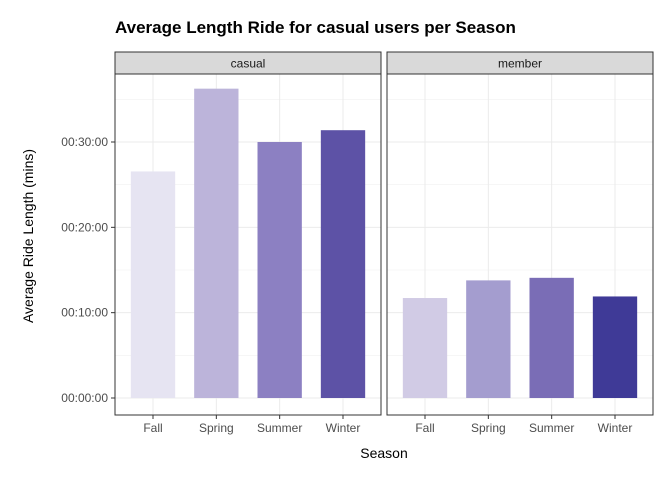 The height and width of the screenshot is (480, 672). Describe the element at coordinates (216, 243) in the screenshot. I see `bar-casual-spring` at that location.